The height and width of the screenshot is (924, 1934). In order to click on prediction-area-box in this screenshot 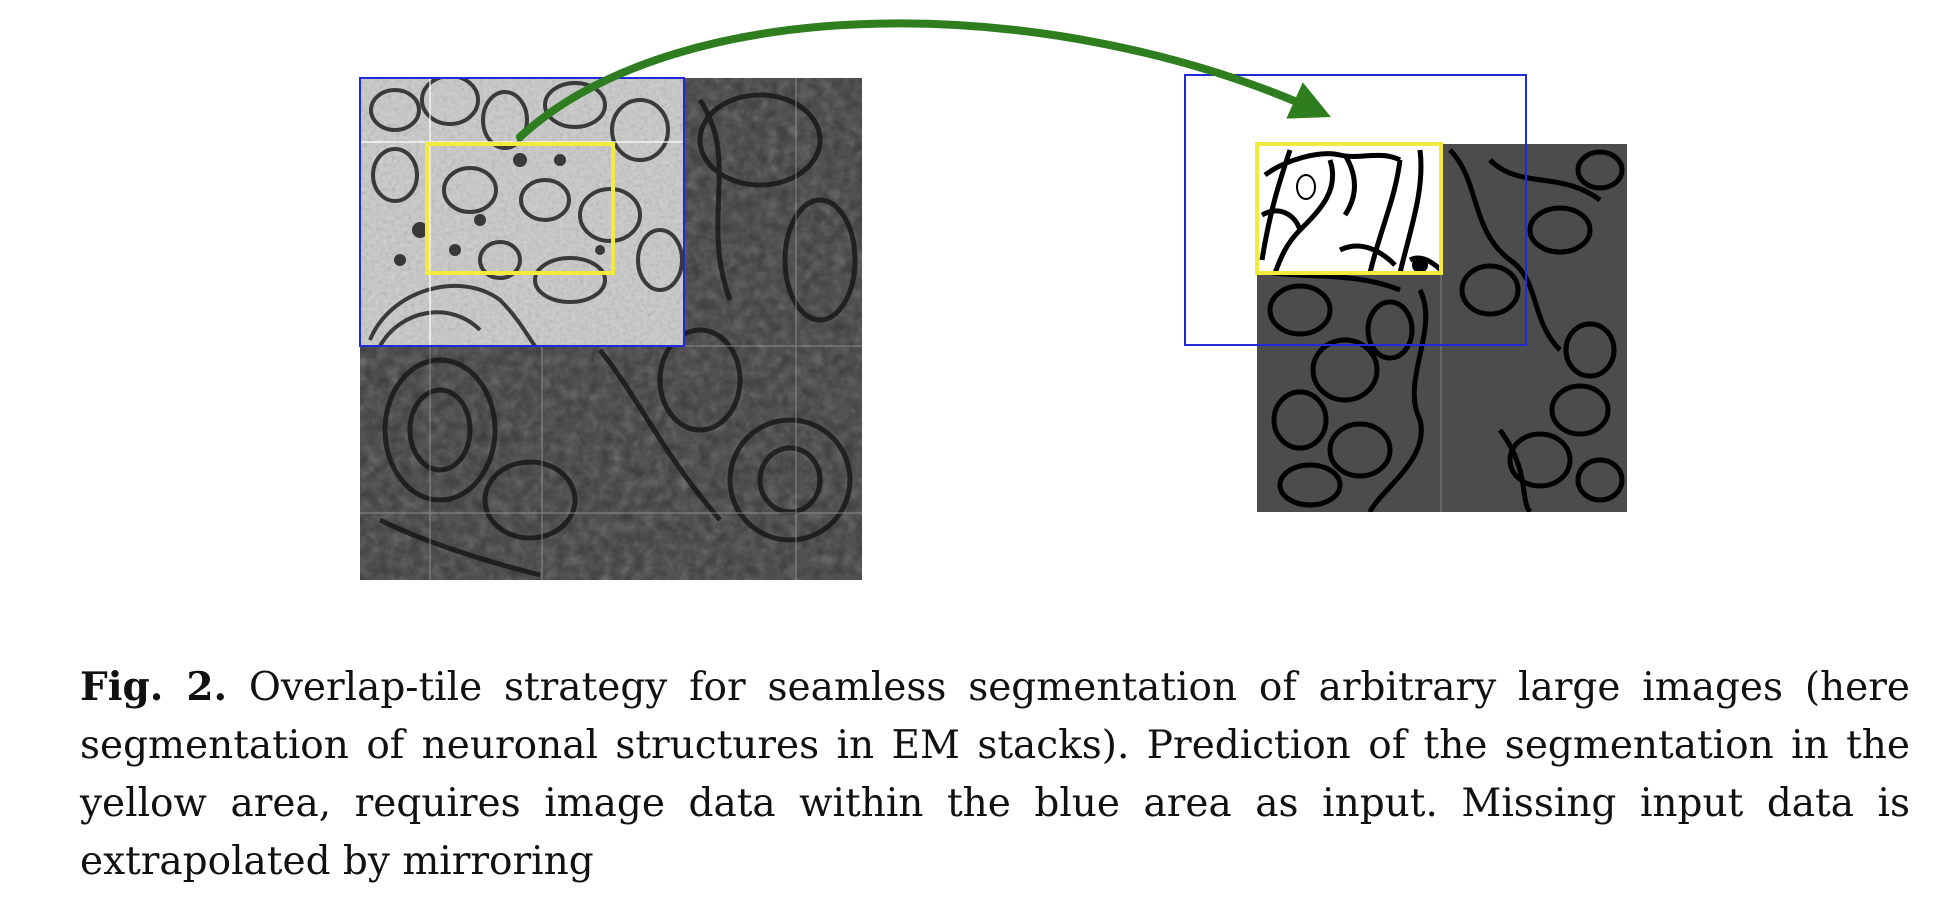, I will do `click(1349, 208)`.